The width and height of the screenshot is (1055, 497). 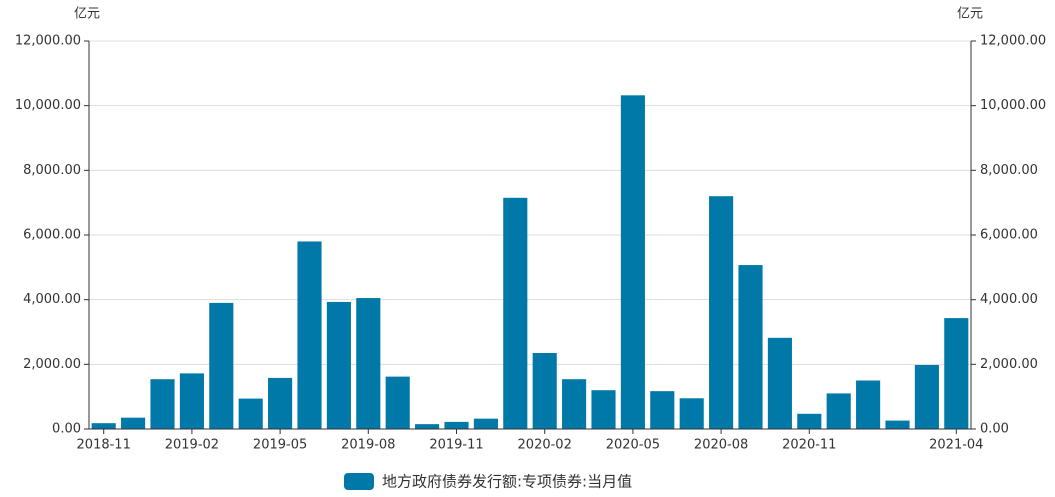 I want to click on y-tick-label: 6,000.00, so click(x=52, y=235).